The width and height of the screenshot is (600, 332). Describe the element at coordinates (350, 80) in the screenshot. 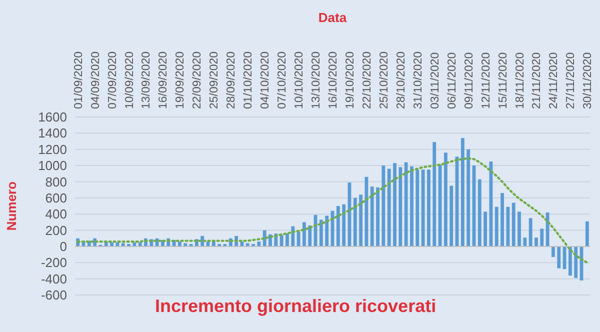

I see `x-tick-label: 19/10/2020` at that location.